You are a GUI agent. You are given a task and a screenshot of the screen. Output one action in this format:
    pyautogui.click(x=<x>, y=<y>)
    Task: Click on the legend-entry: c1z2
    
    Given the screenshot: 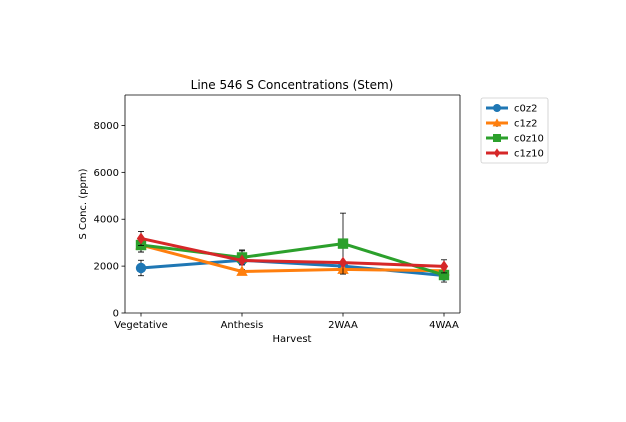 What is the action you would take?
    pyautogui.click(x=511, y=124)
    